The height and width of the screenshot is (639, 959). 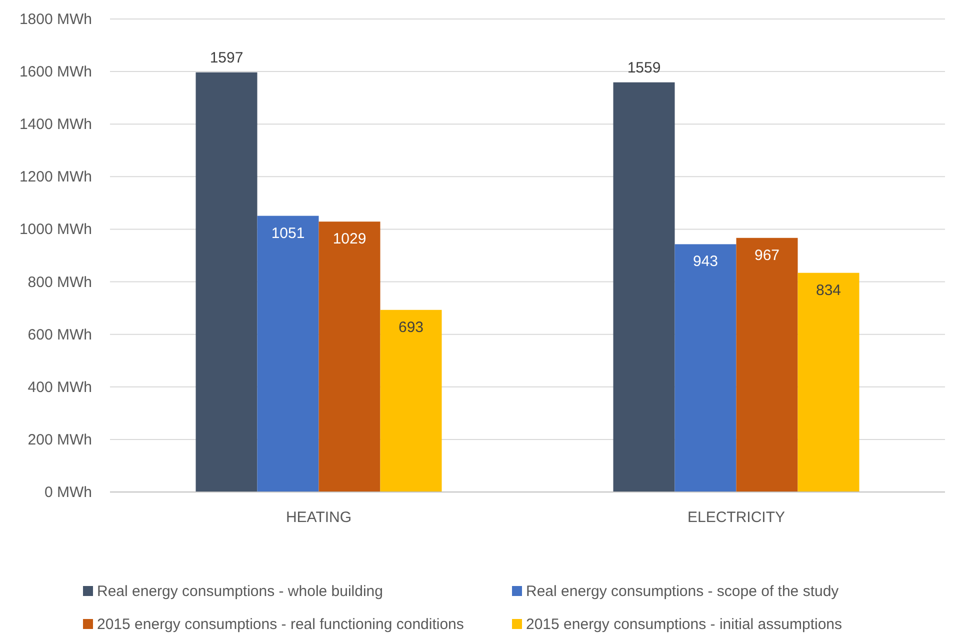 What do you see at coordinates (60, 282) in the screenshot?
I see `y-tick-label: 800 MWh` at bounding box center [60, 282].